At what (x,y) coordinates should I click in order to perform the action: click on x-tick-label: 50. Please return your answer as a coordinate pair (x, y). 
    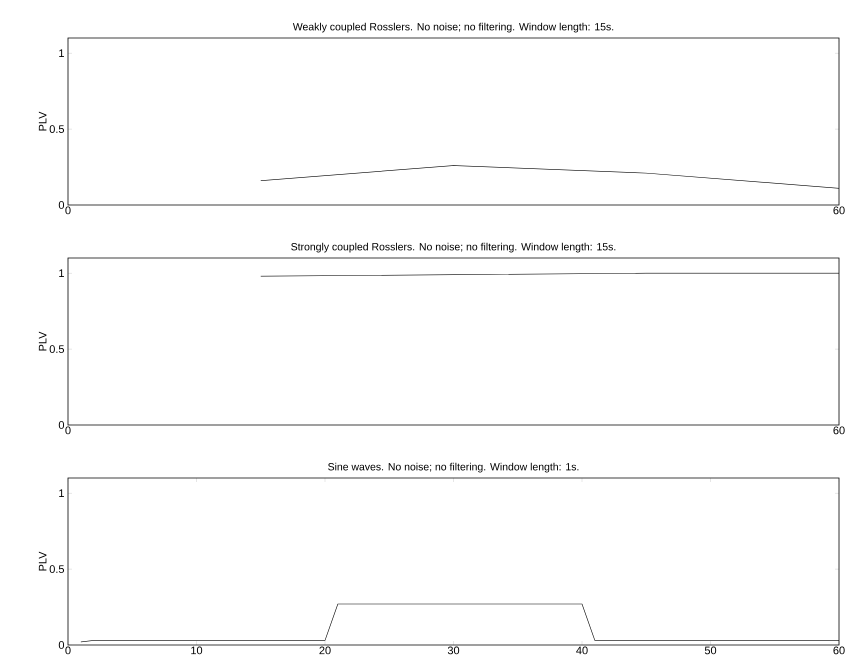
    Looking at the image, I should click on (710, 650).